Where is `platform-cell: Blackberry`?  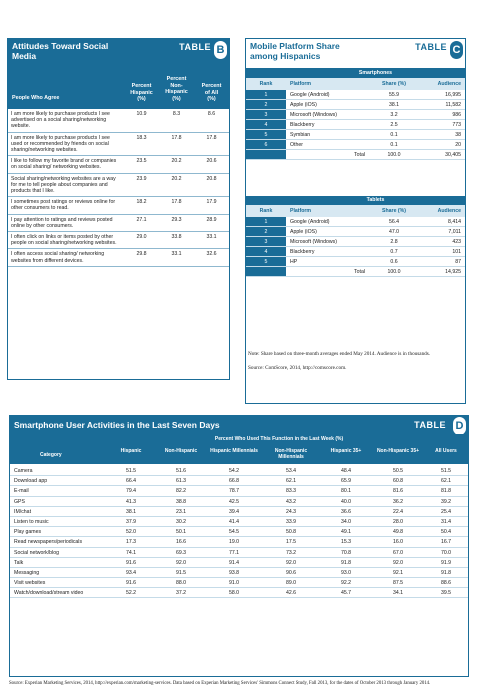
platform-cell: Blackberry is located at coordinates (302, 125).